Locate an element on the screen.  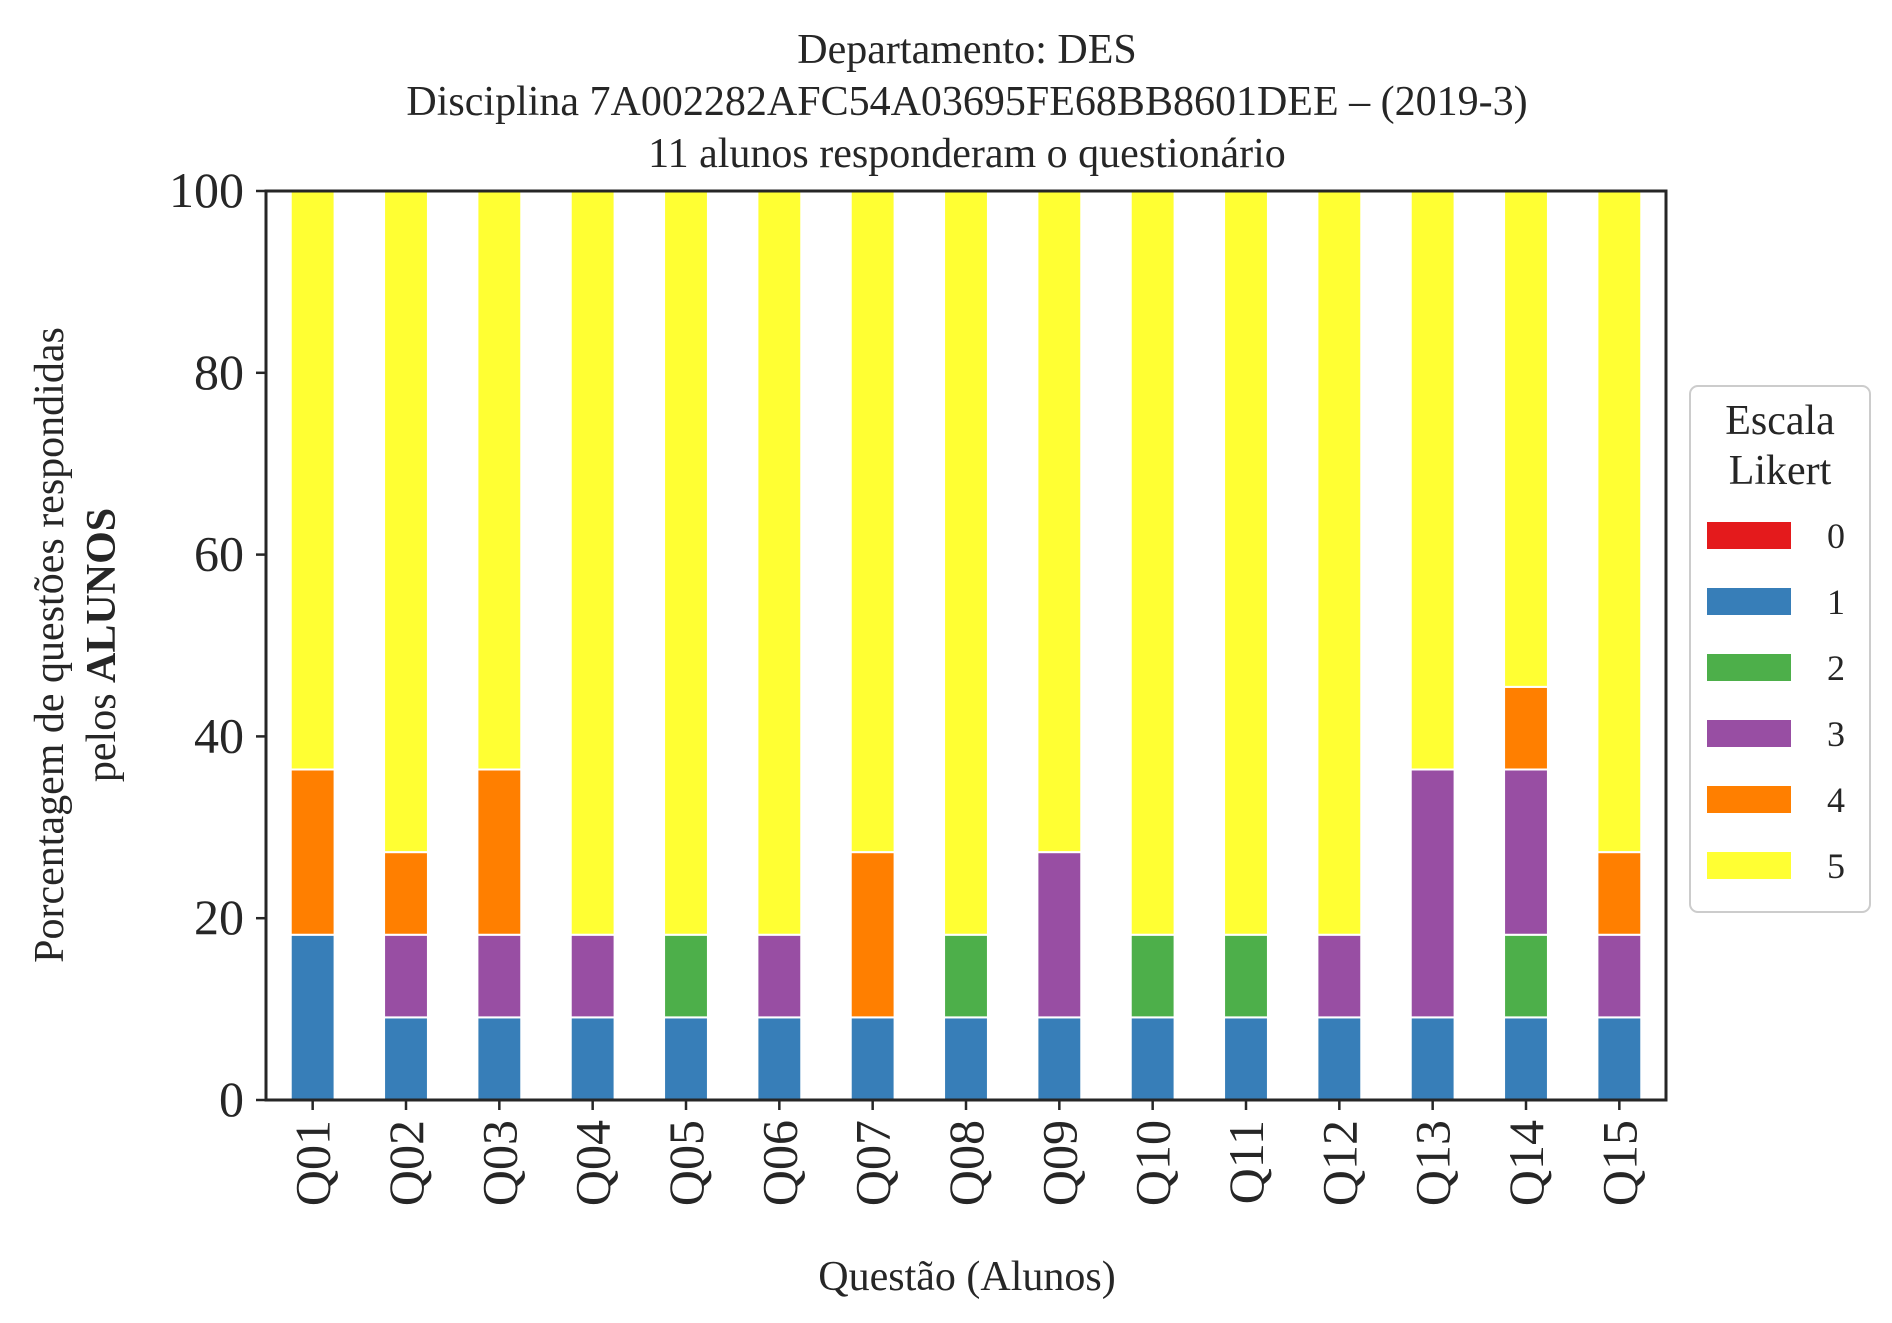
y-tick-label-100: 100 is located at coordinates (206, 190).